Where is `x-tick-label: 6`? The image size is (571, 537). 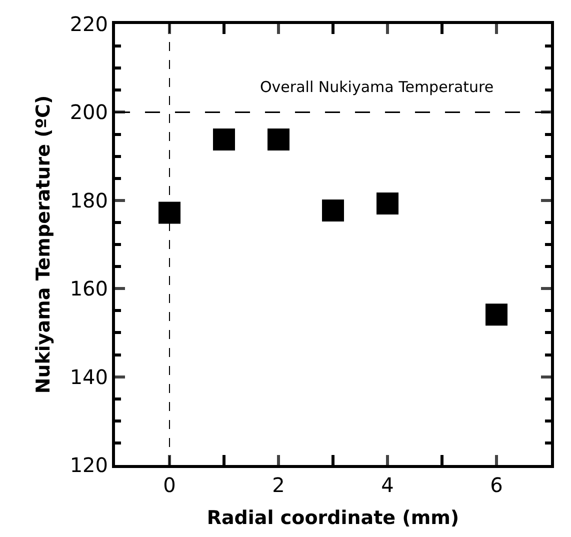 x-tick-label: 6 is located at coordinates (496, 485).